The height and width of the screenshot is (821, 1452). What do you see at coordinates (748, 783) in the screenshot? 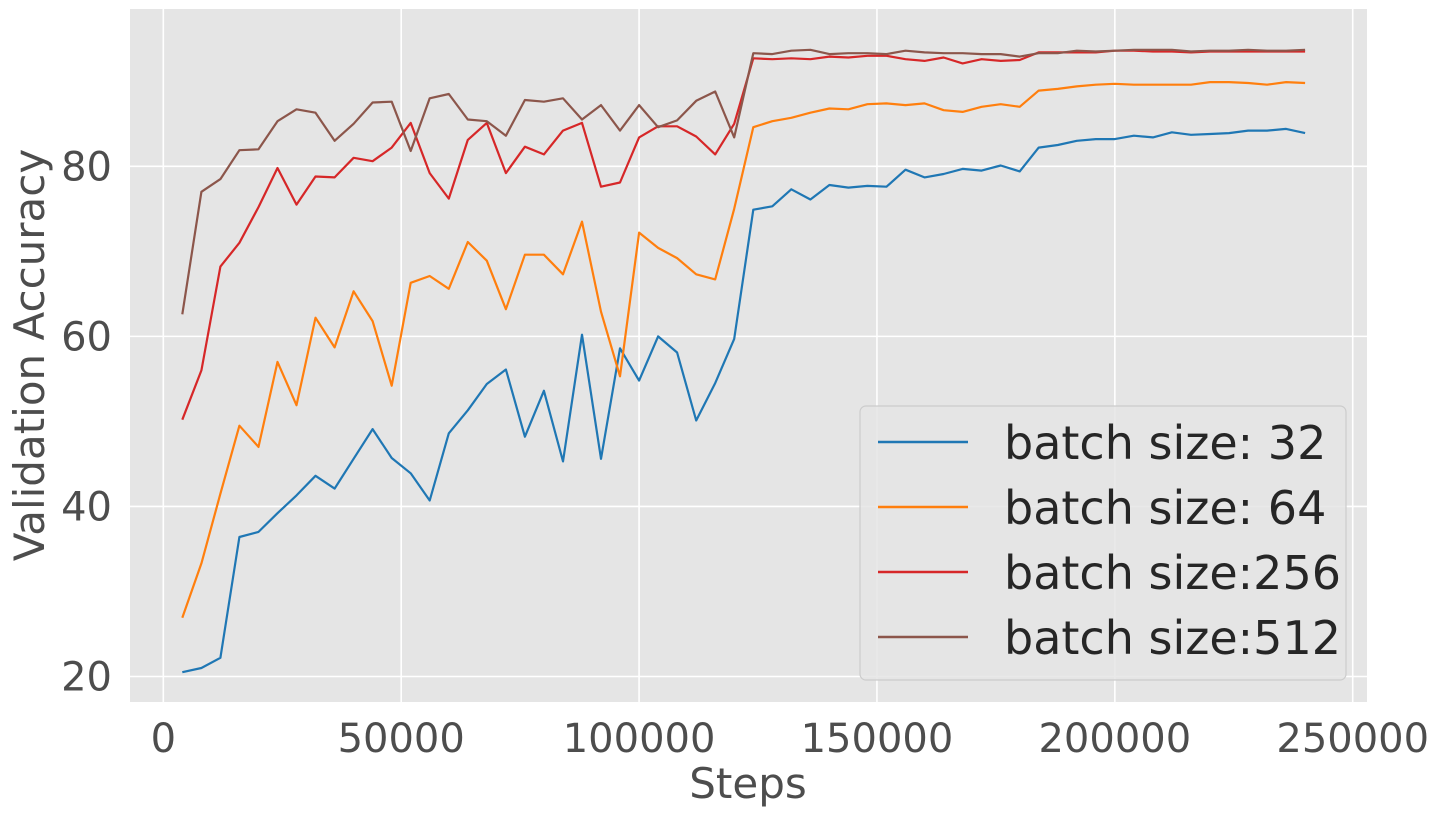
I see `x-axis-label: Steps` at bounding box center [748, 783].